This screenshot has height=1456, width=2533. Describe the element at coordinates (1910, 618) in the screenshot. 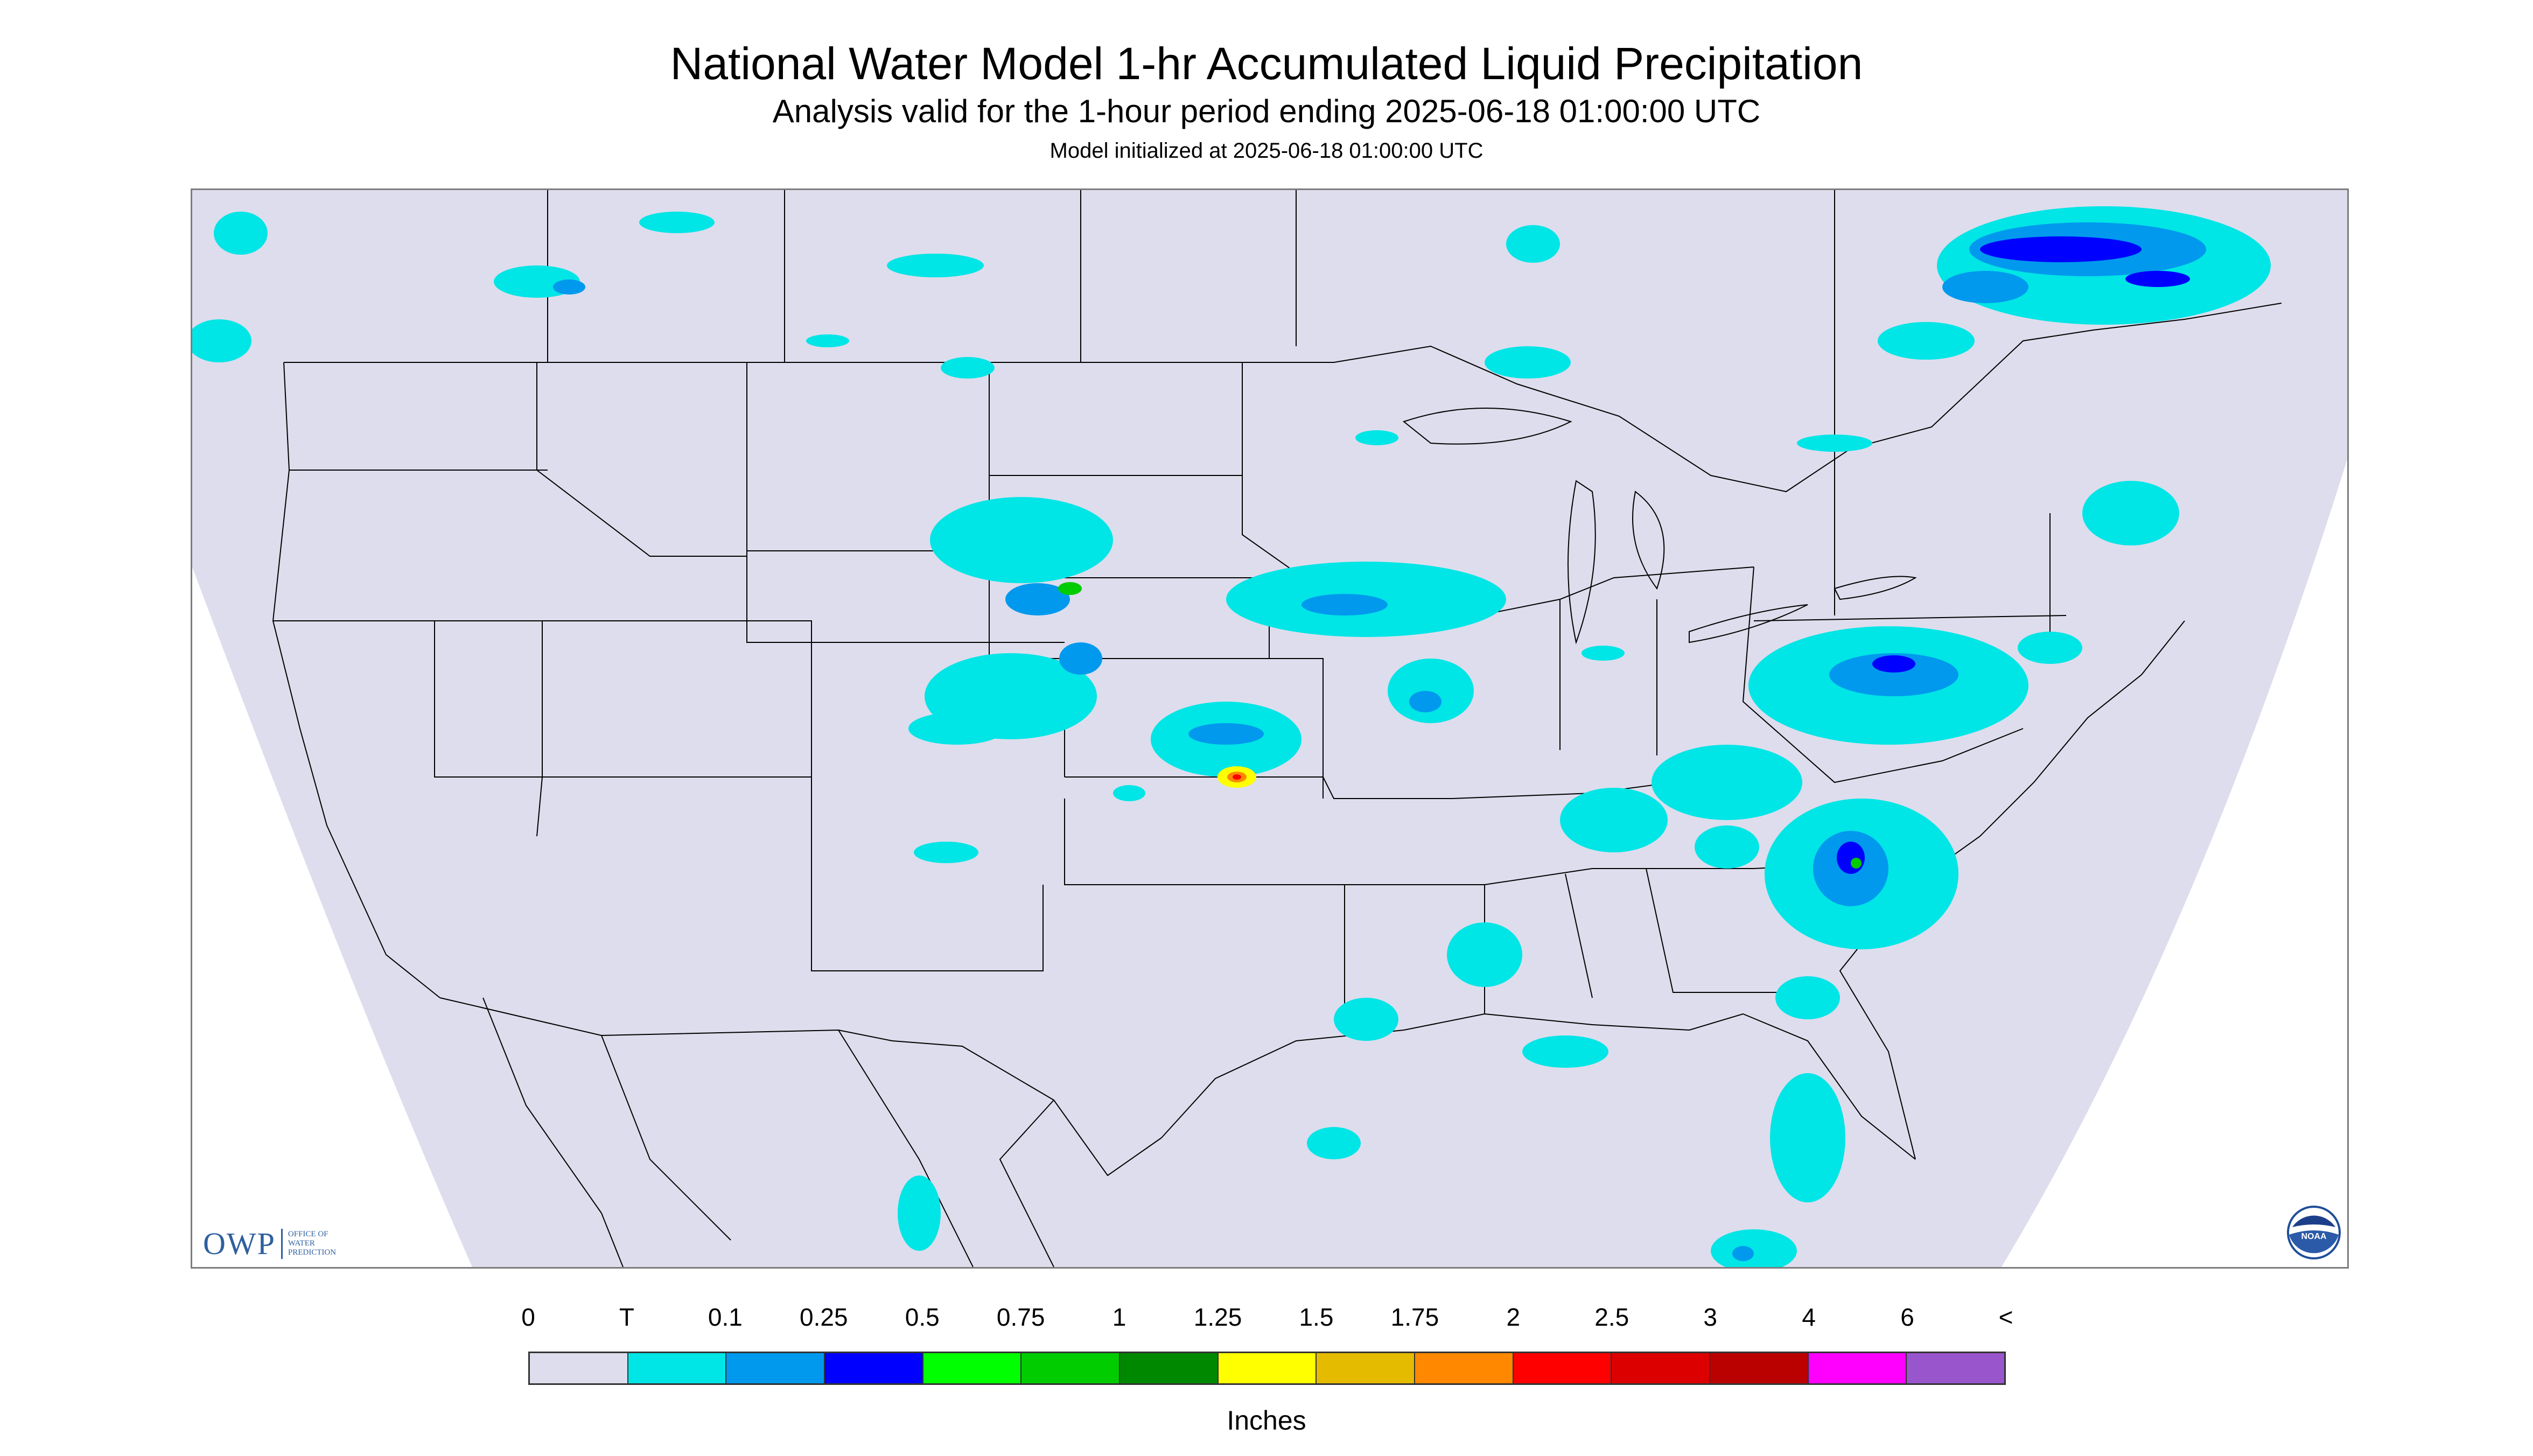

I see `state-line-y` at that location.